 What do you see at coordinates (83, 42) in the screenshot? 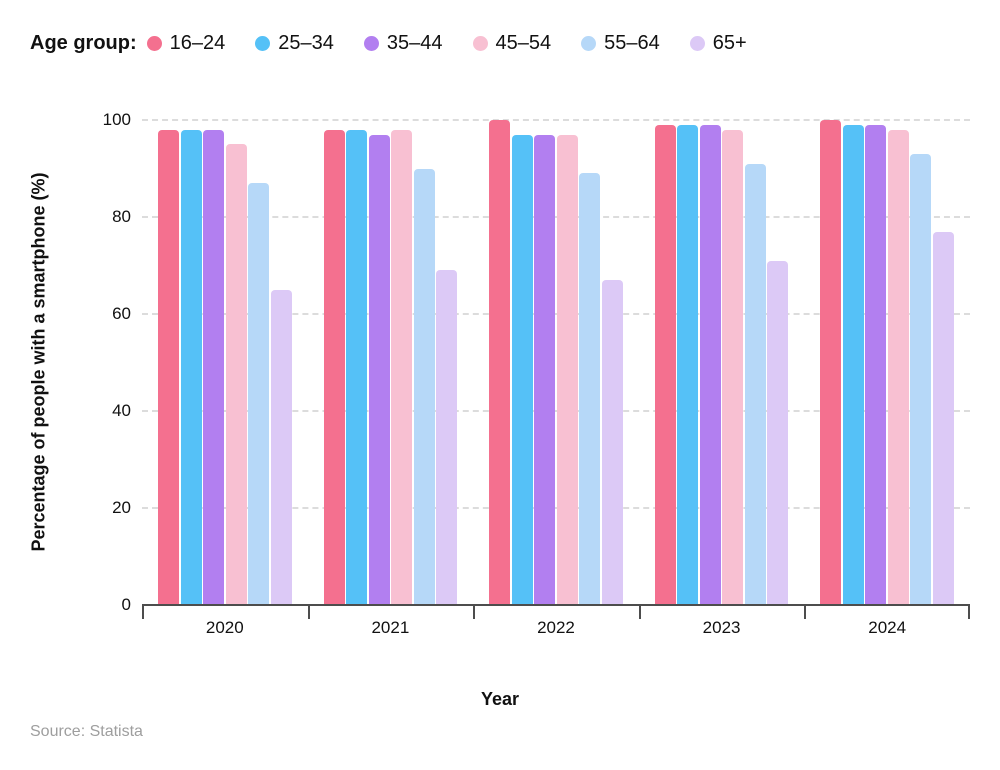
I see `legend-title: Age group:` at bounding box center [83, 42].